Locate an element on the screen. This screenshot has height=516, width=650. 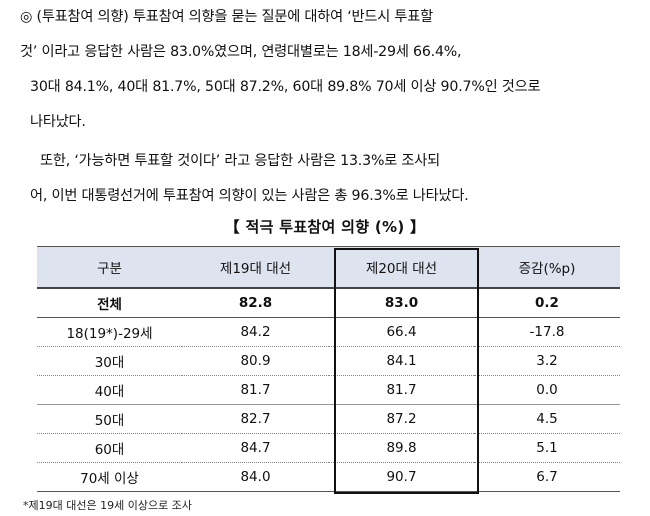
row-label: 전체 is located at coordinates (109, 303).